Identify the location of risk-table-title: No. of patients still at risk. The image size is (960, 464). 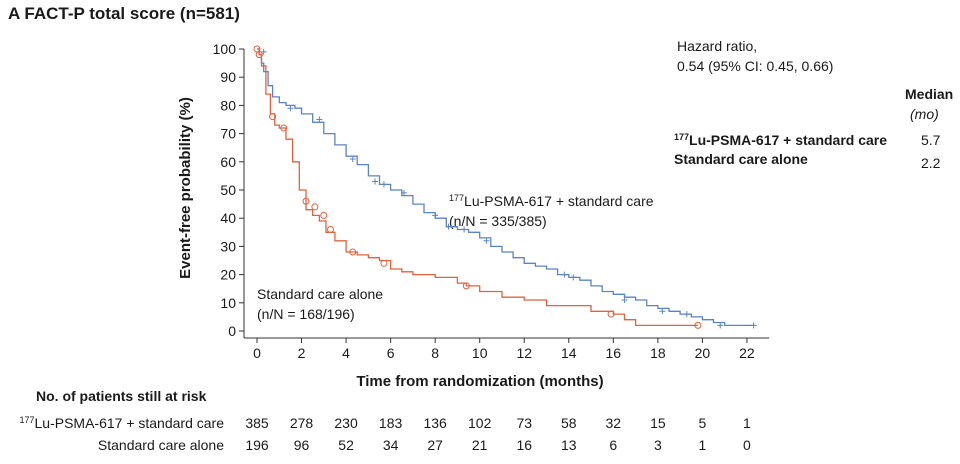
(121, 396).